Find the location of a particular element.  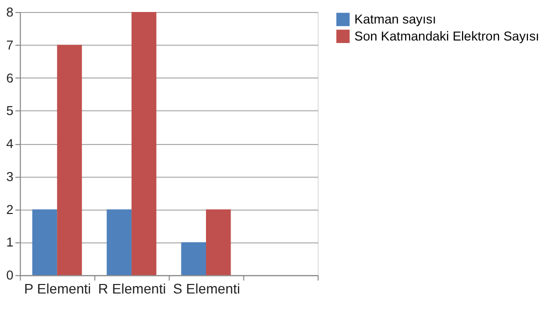

x-tick-label: R Elementi is located at coordinates (132, 288).